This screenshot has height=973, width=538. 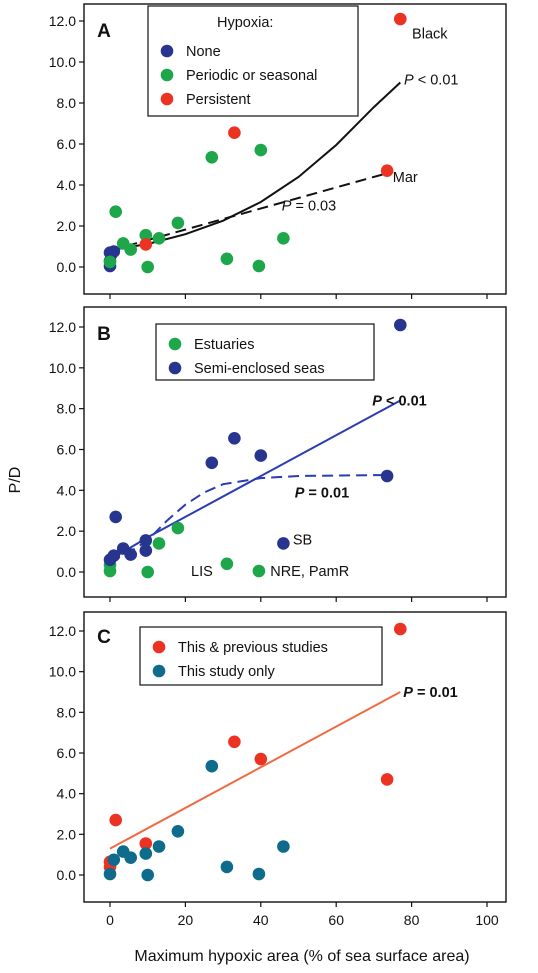 What do you see at coordinates (302, 540) in the screenshot?
I see `annotation: SB` at bounding box center [302, 540].